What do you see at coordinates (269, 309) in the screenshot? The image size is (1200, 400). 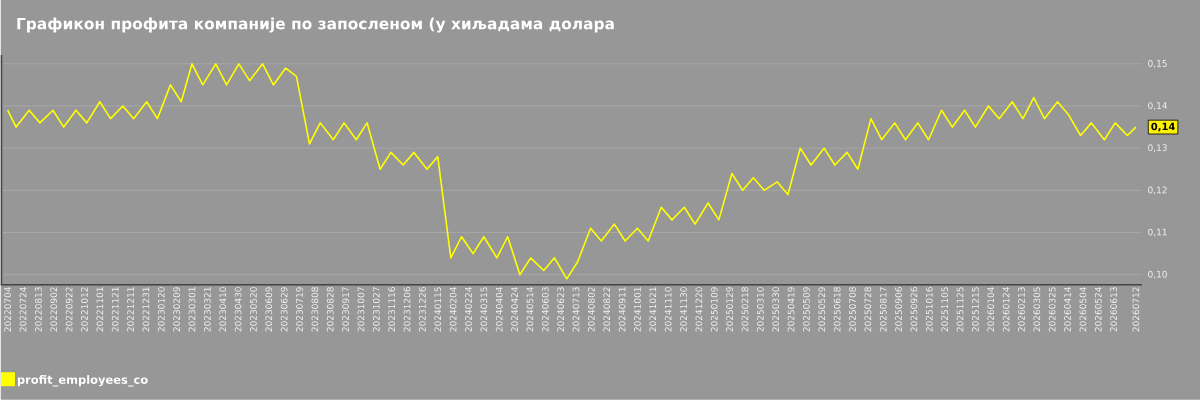 I see `x-tick-label: 20230609` at bounding box center [269, 309].